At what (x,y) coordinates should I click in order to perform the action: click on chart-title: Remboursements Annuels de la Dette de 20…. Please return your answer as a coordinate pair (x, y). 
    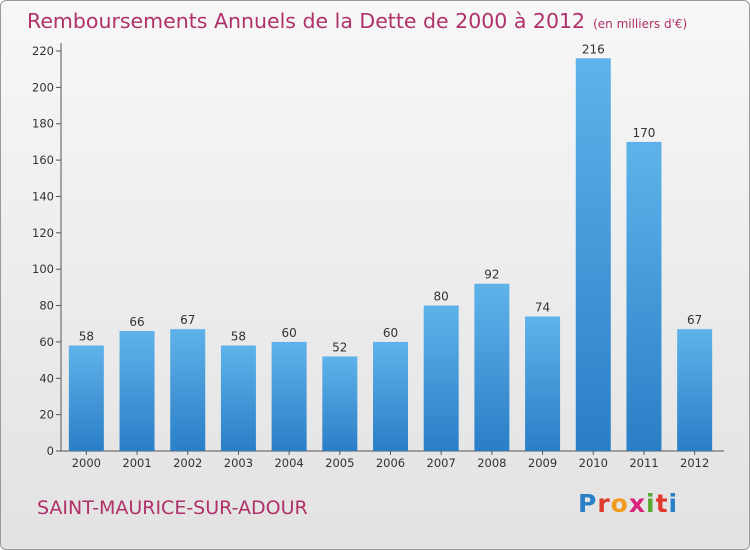
    Looking at the image, I should click on (357, 21).